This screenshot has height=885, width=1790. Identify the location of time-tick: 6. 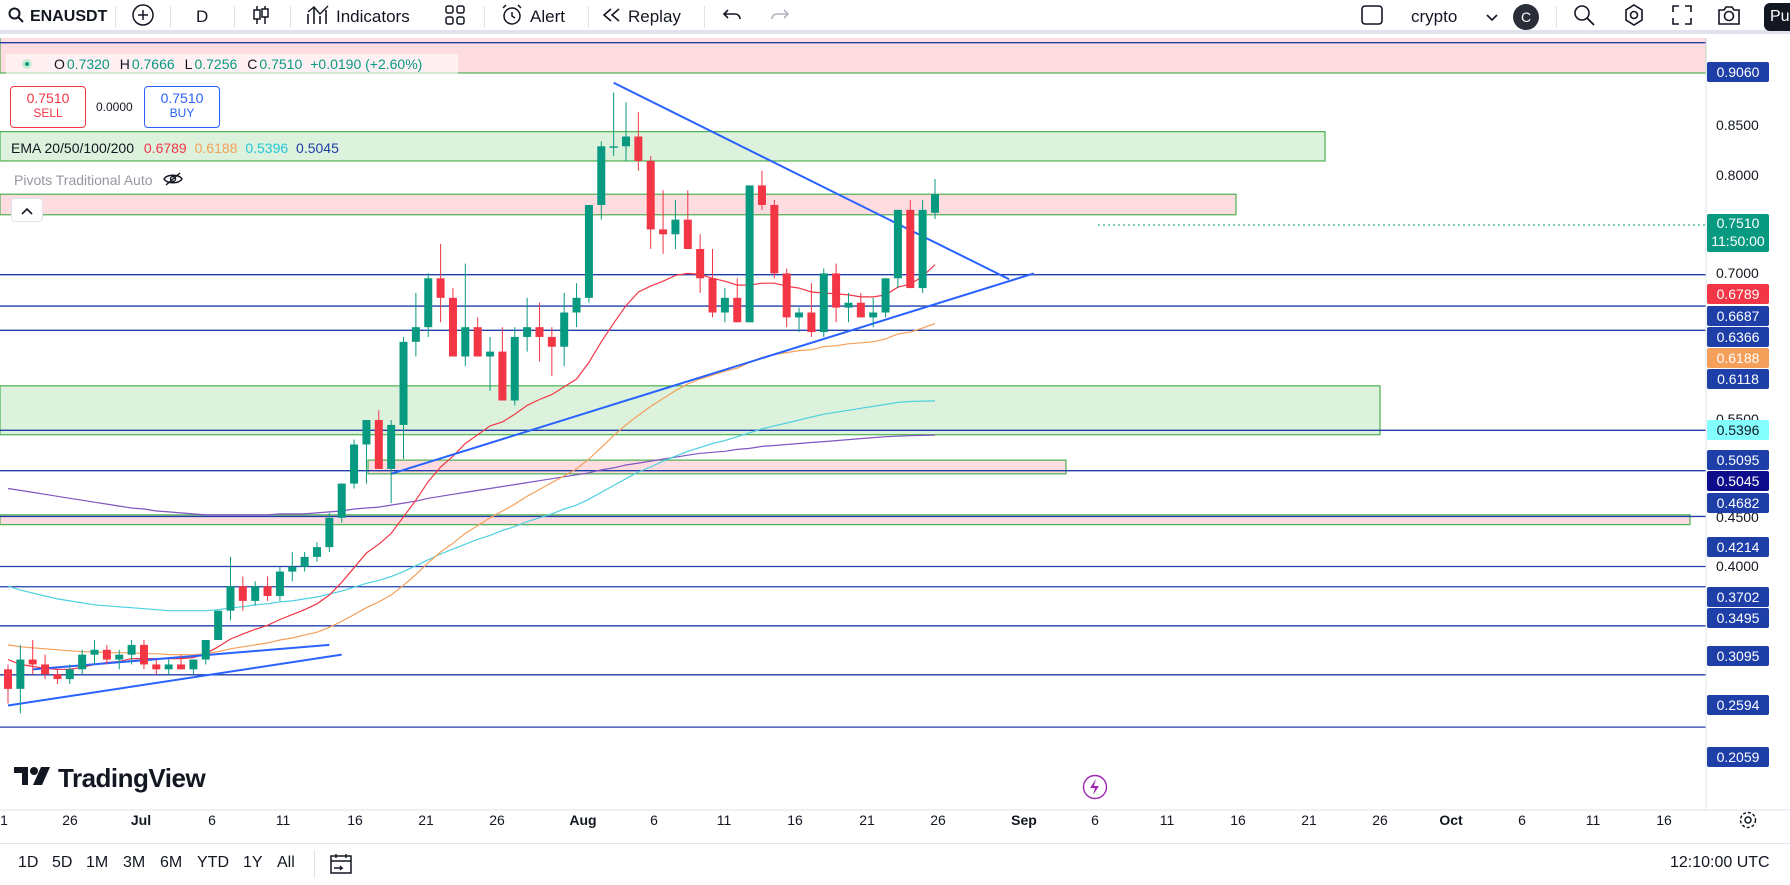
(1095, 820).